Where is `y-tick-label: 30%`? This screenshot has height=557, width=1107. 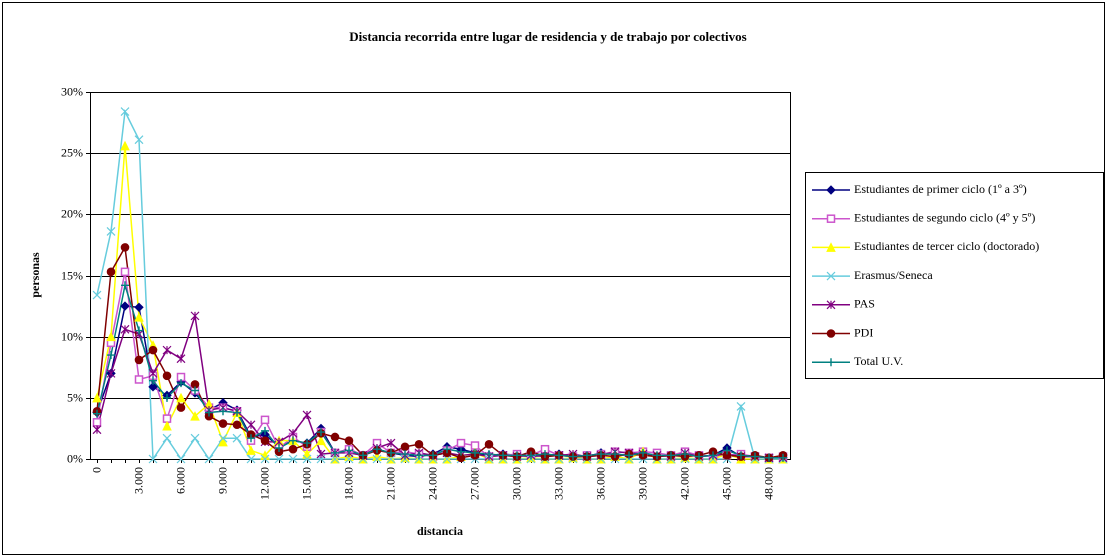 y-tick-label: 30% is located at coordinates (72, 91).